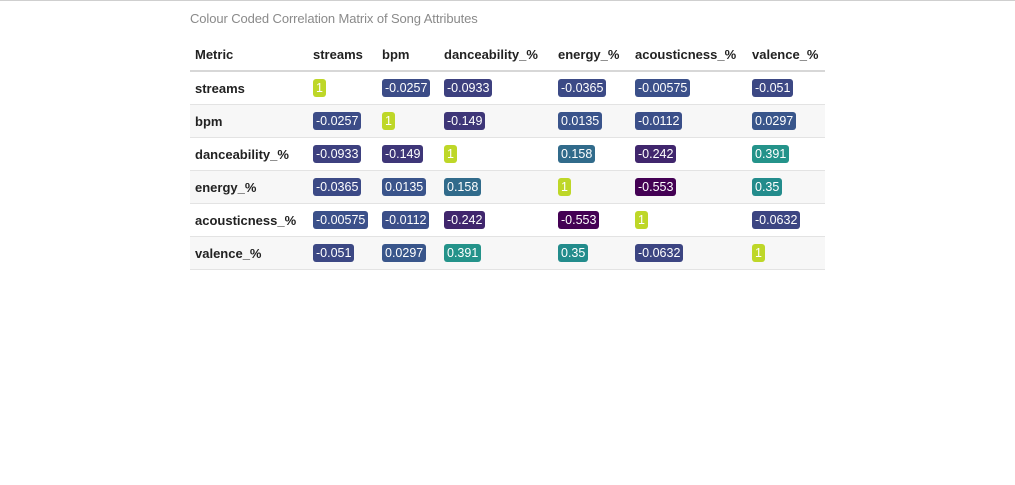 The image size is (1015, 485). I want to click on table-row: valence_% -0.051 0.0297 0.391 0.35 -0.0632 1, so click(507, 253).